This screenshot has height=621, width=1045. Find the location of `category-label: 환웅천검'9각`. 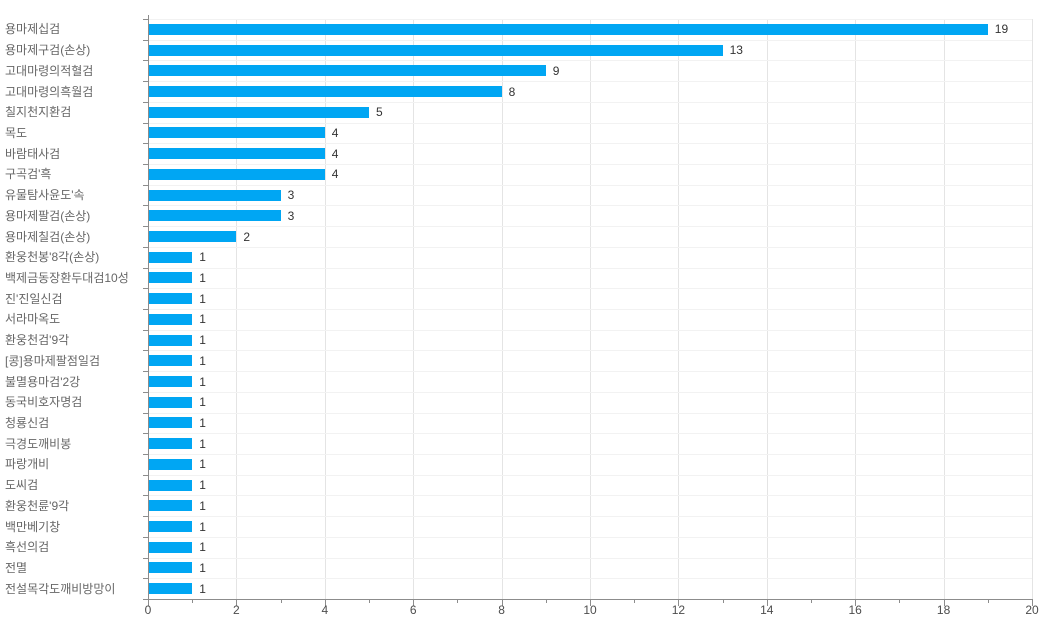

category-label: 환웅천검'9각 is located at coordinates (37, 340).